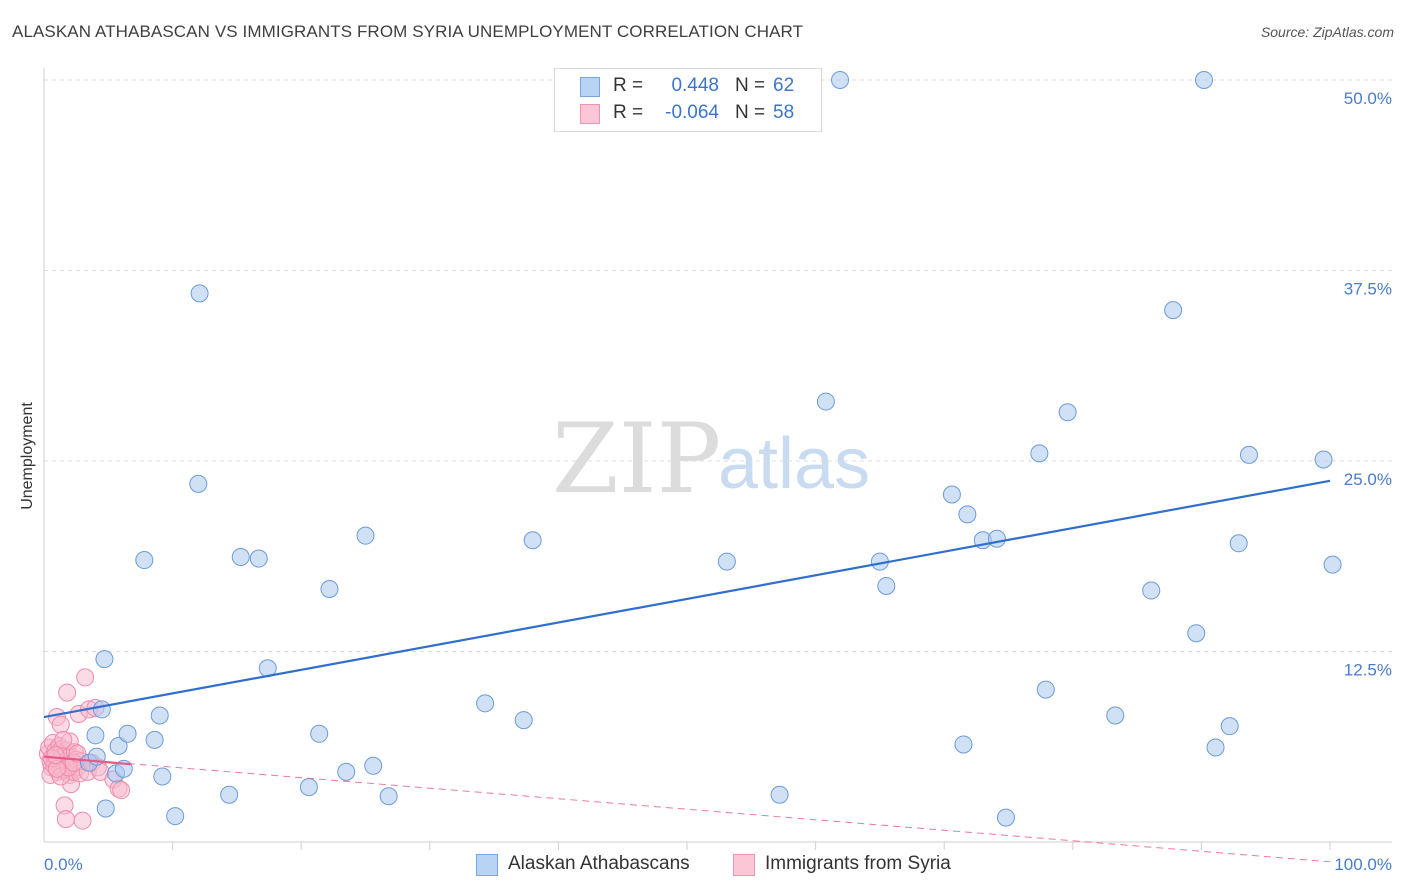 This screenshot has width=1406, height=892. I want to click on source-credit: Source: ZipAtlas.com, so click(1327, 32).